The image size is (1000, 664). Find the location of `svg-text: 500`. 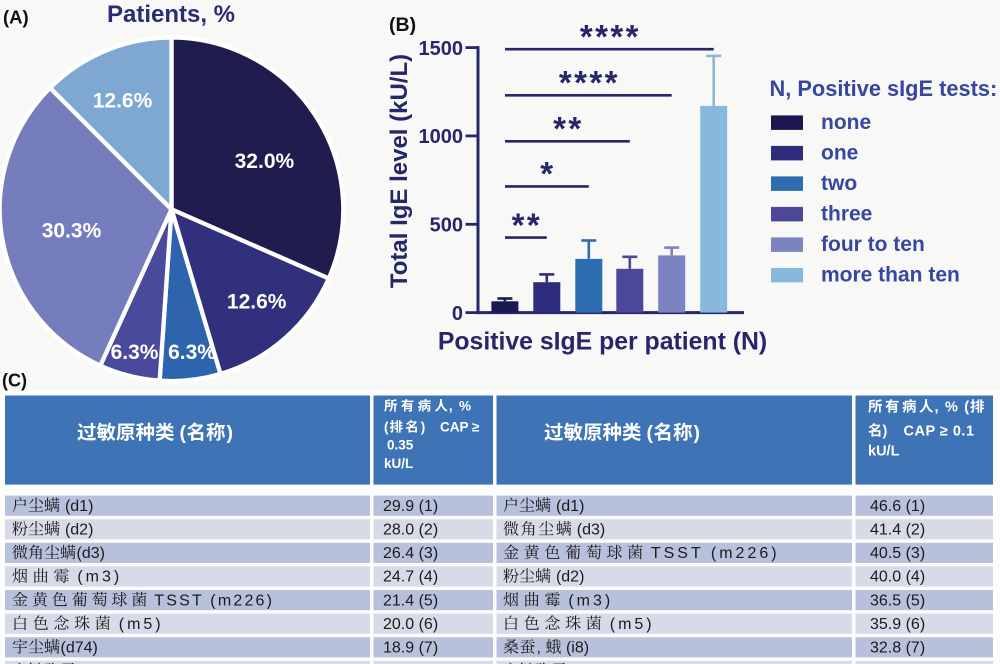

svg-text: 500 is located at coordinates (446, 226).